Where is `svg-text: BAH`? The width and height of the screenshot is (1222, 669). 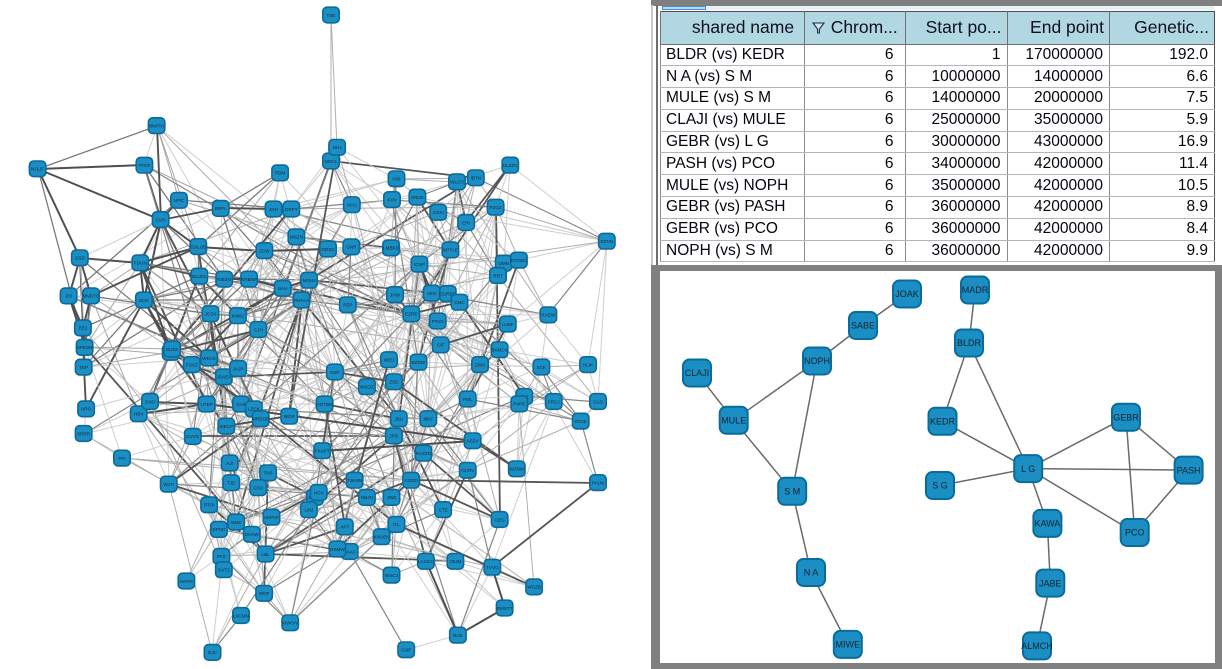
svg-text: BAH is located at coordinates (282, 288).